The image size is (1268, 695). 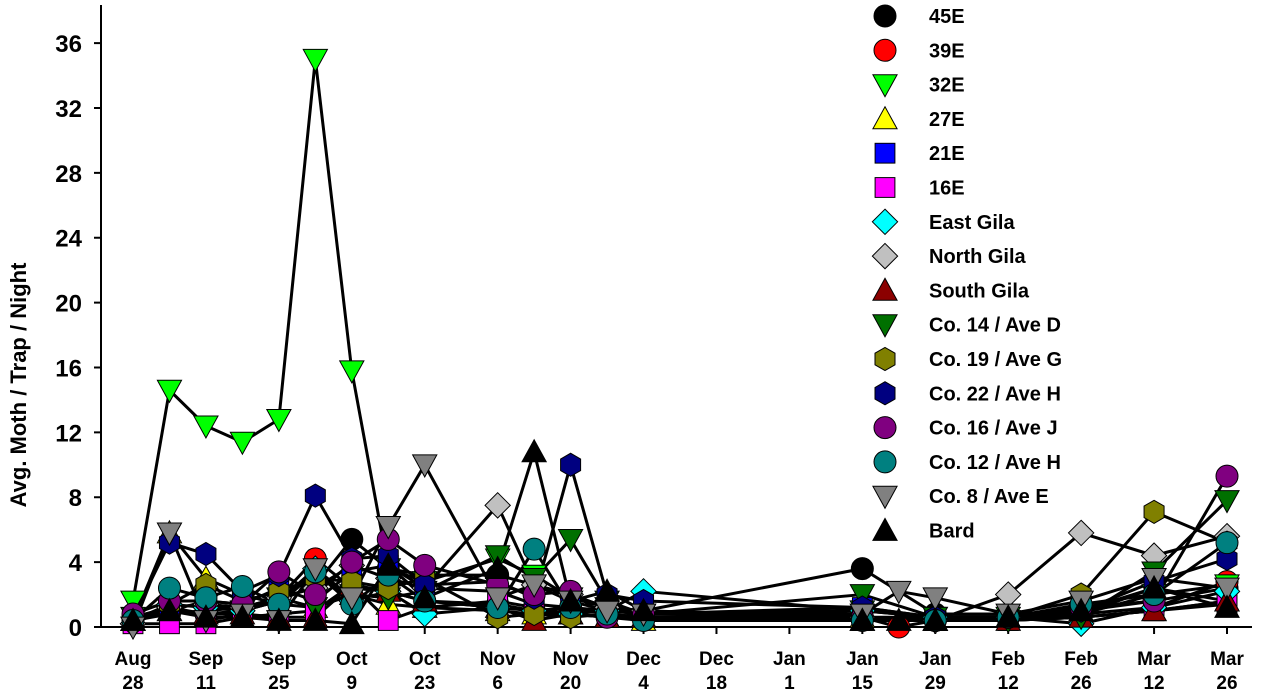 I want to click on legend-label-39e: 39E, so click(x=947, y=51).